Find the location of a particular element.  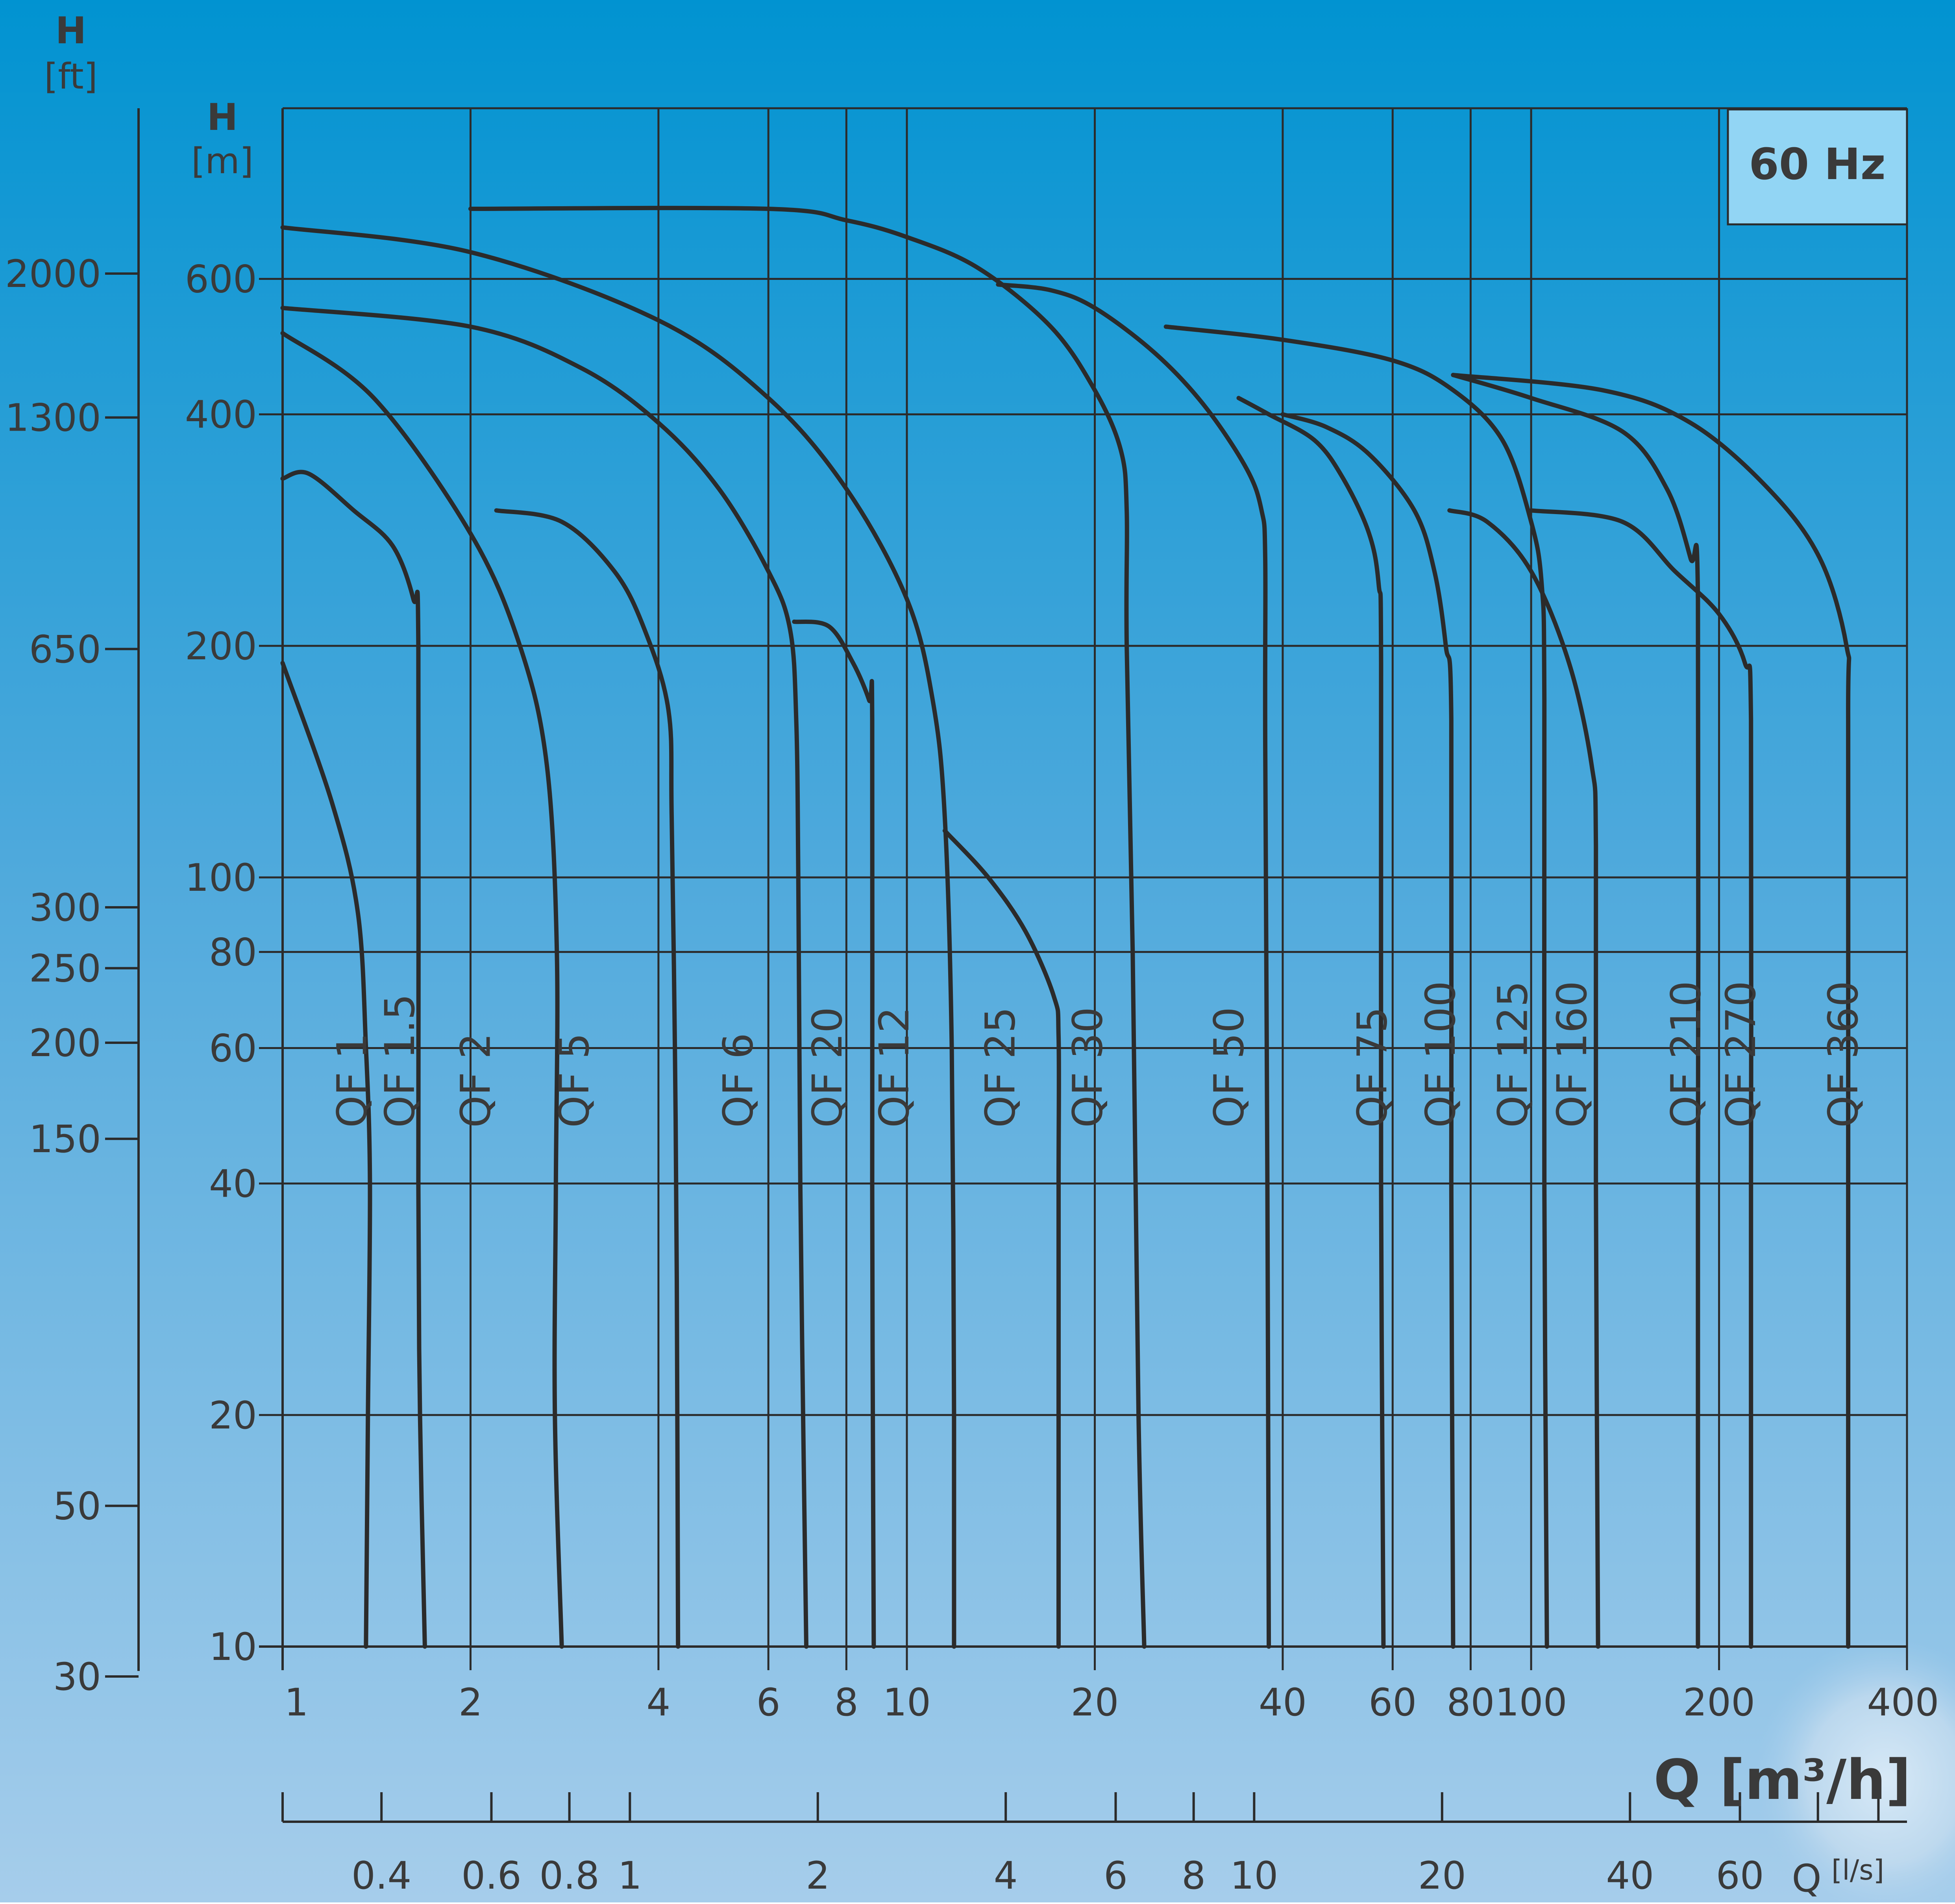

series-label-qf-100: QF 100 is located at coordinates (1441, 1055).